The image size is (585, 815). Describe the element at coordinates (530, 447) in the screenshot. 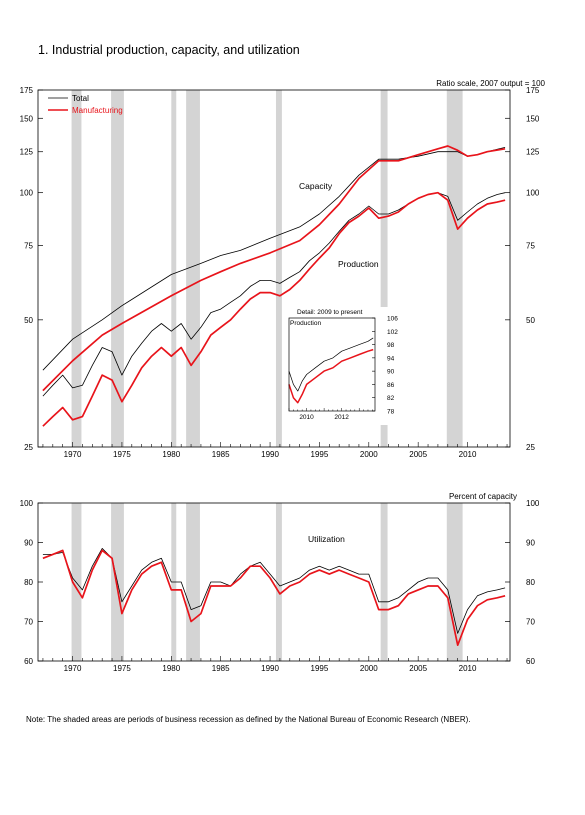

I see `y-tick-label-right: 25` at that location.